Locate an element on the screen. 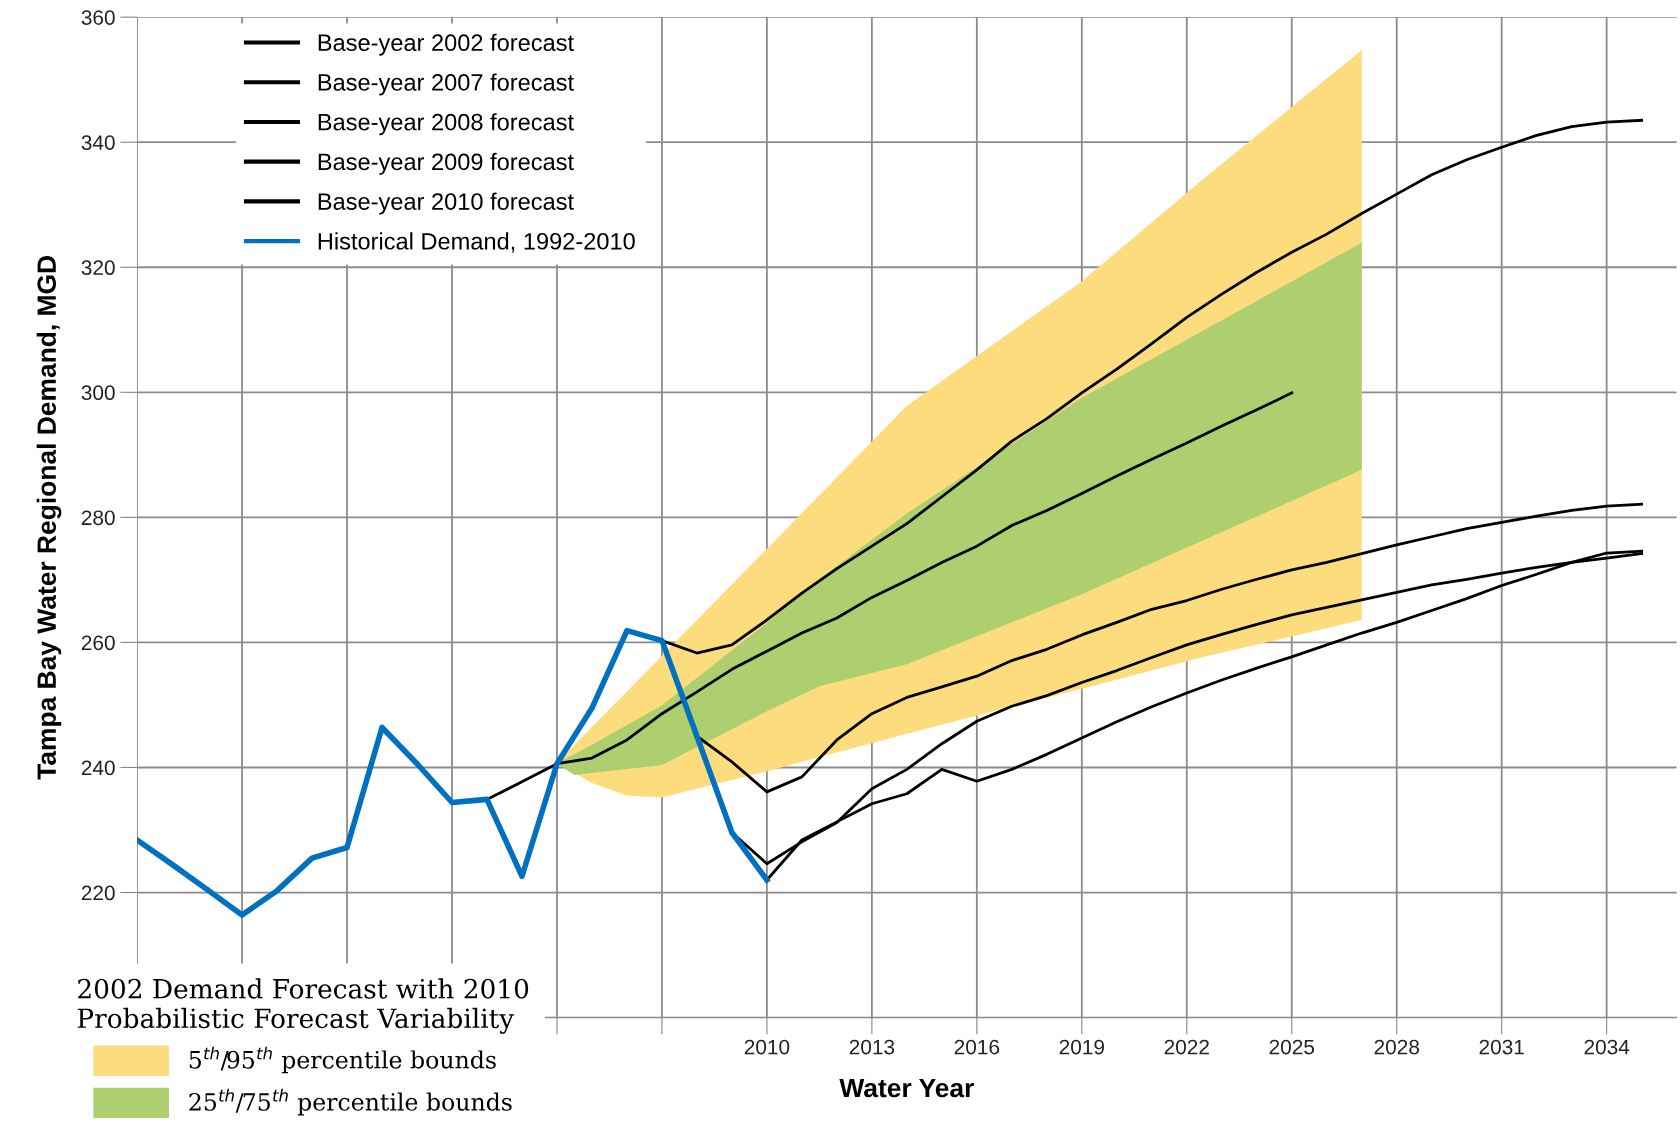  y-axis-title: Tampa Bay Water Regional Demand, MGD is located at coordinates (49, 518).